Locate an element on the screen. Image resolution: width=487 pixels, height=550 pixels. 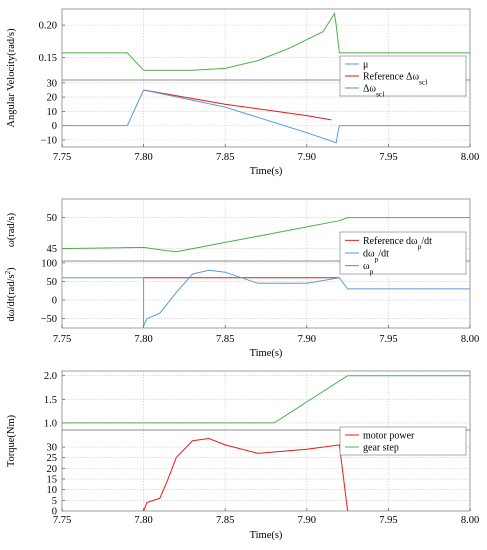
legend-label: Reference Δωscl is located at coordinates (395, 79).